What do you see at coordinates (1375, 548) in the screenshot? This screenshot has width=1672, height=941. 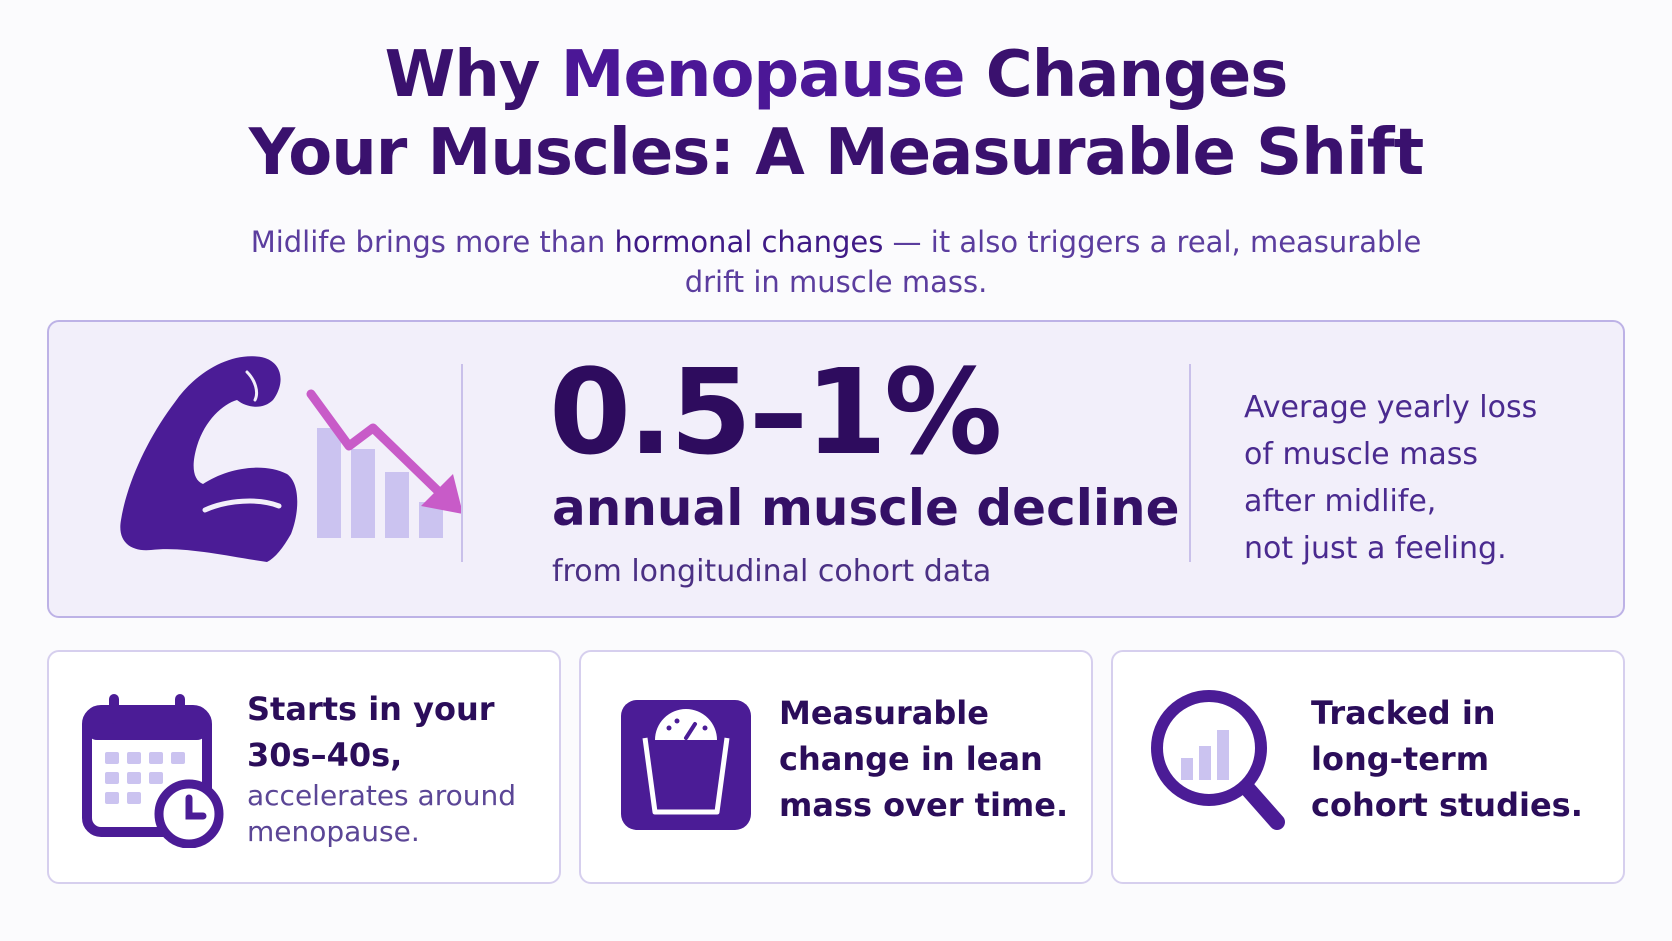 I see `description-line: not just a feeling.` at bounding box center [1375, 548].